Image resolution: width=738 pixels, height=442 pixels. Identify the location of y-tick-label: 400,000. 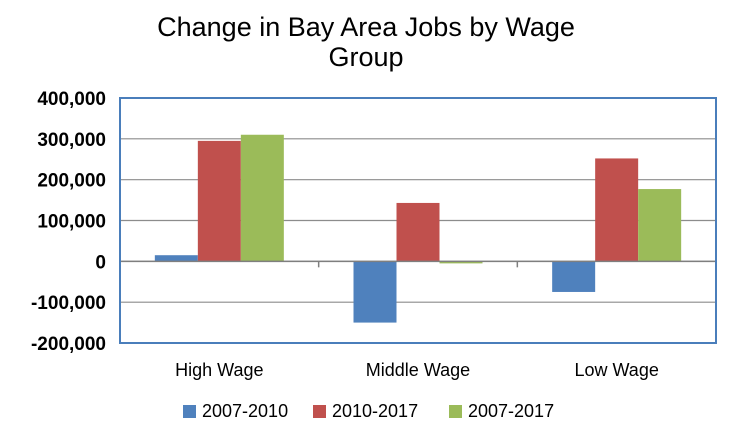
(71, 99).